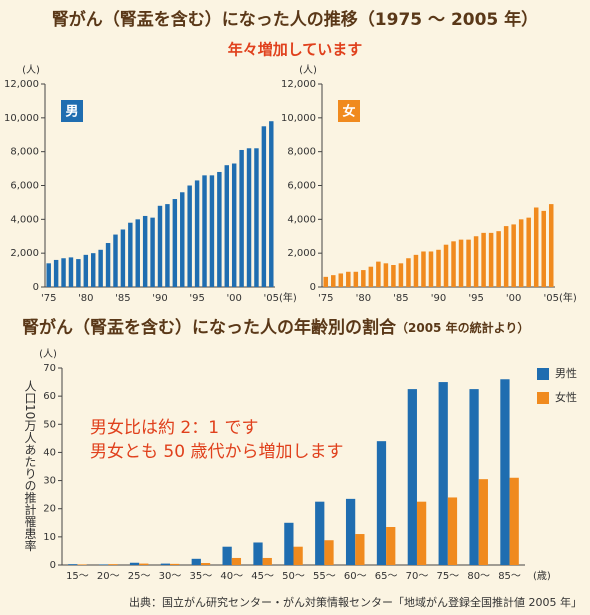  I want to click on x-unit: (歳), so click(542, 576).